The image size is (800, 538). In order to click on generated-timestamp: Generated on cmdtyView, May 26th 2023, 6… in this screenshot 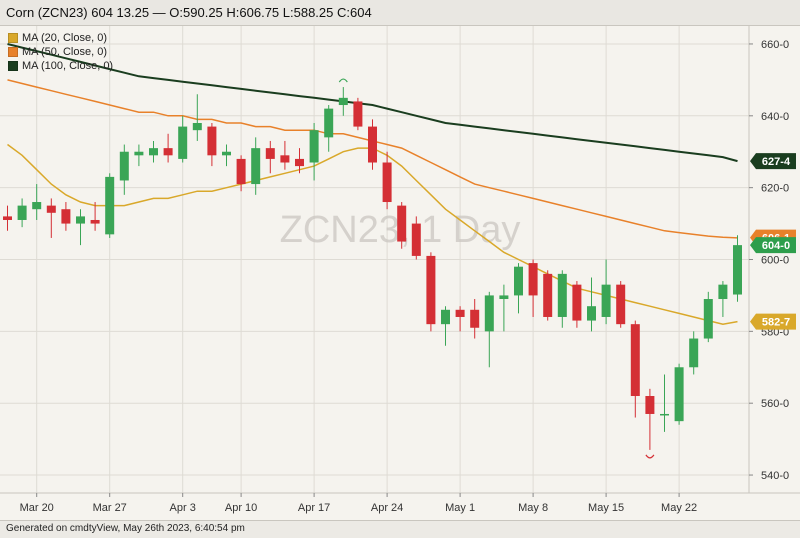, I will do `click(125, 528)`.